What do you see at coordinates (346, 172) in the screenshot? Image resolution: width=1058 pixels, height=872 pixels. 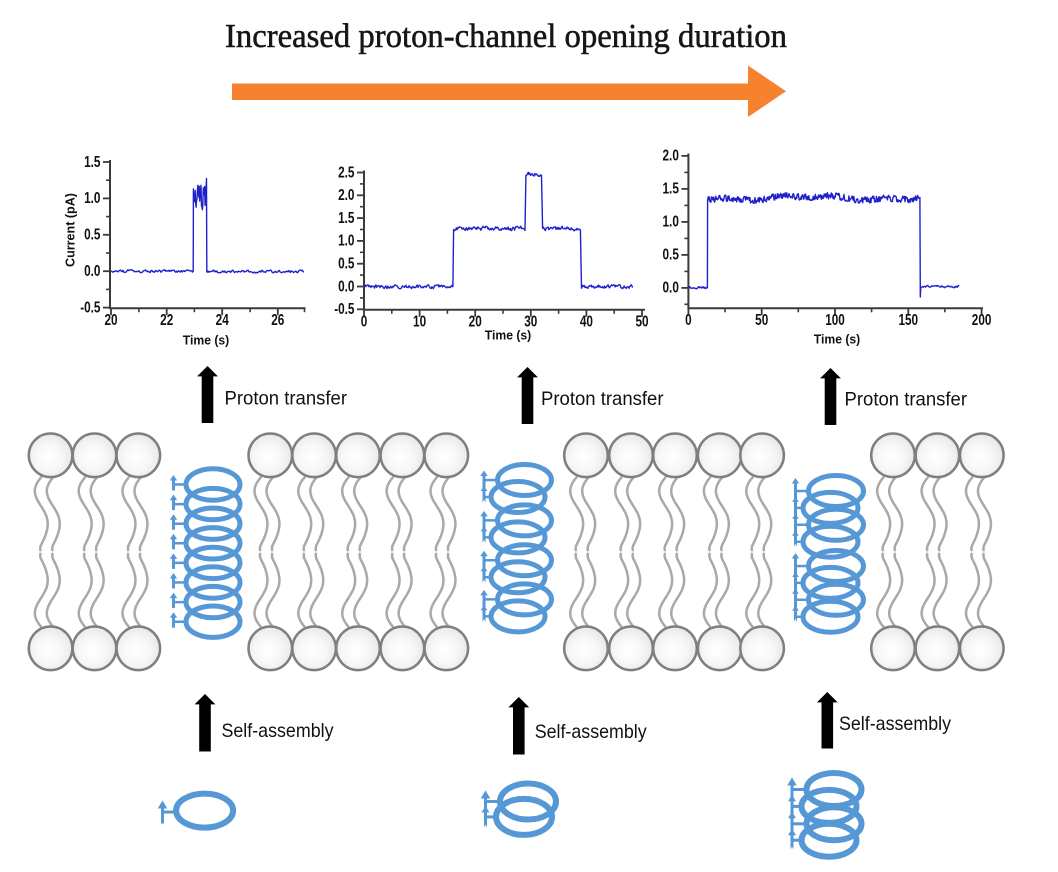 I see `svg-text: 2.5` at bounding box center [346, 172].